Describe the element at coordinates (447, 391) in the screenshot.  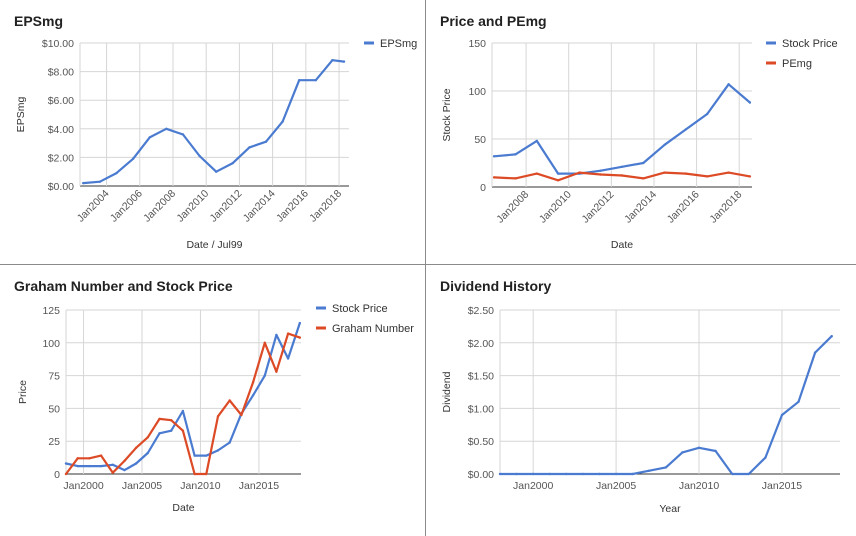
I see `y-axis-title: Dividend` at that location.